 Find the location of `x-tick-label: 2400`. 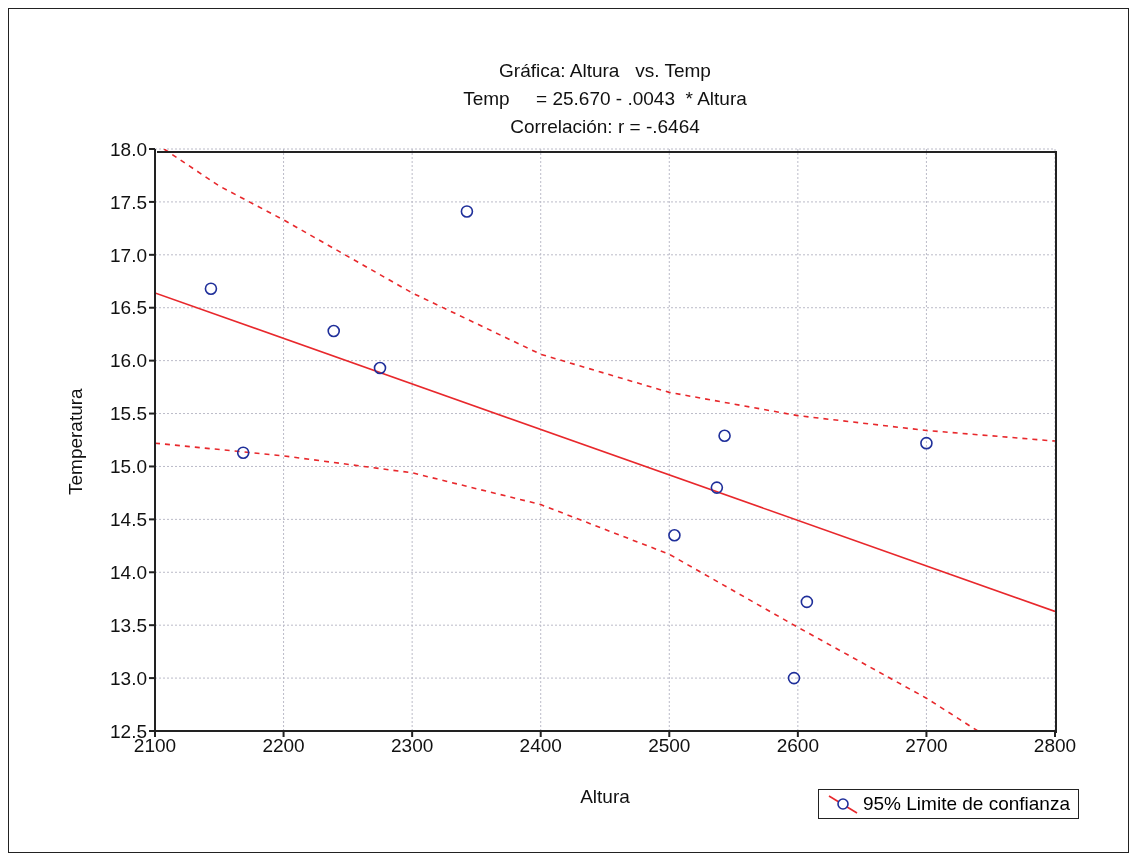

x-tick-label: 2400 is located at coordinates (540, 746).